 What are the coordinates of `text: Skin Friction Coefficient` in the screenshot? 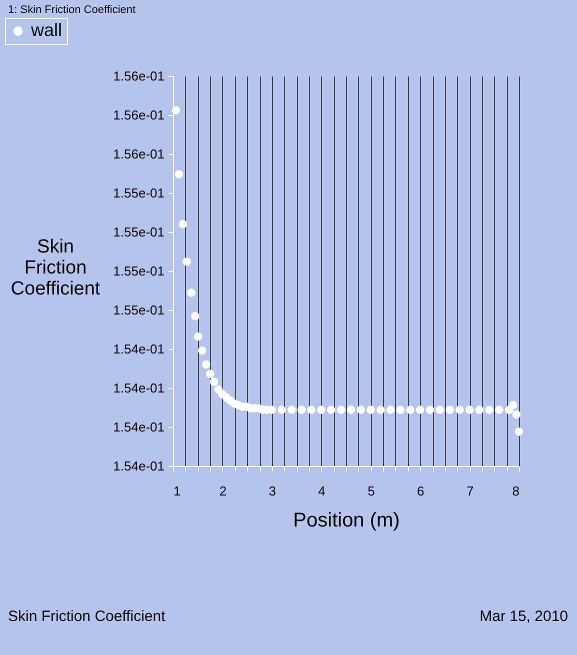 It's located at (87, 616).